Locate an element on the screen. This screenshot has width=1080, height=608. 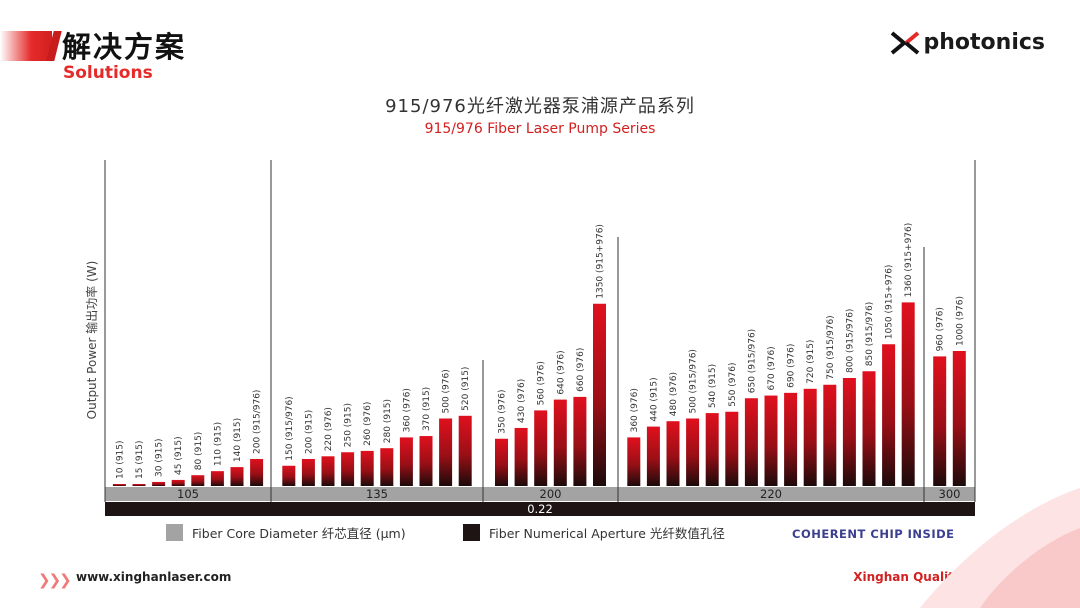
footer-arrows-icon: ❯ ❯ ❯ is located at coordinates (55, 580).